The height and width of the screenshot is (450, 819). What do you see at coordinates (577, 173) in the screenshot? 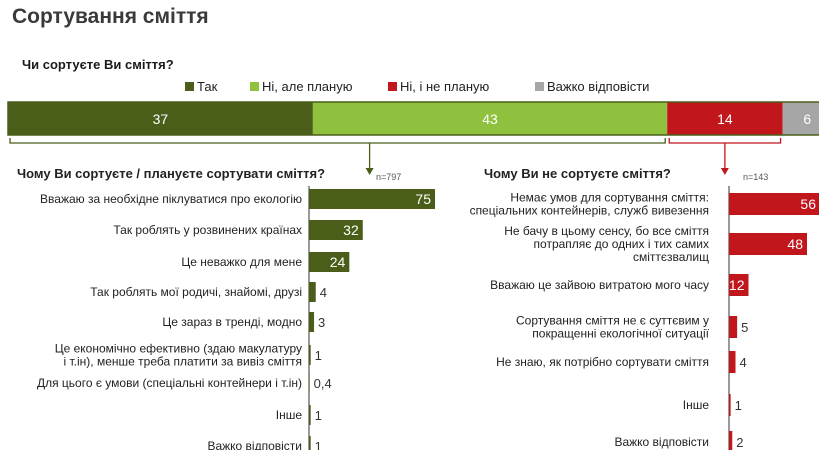
I see `right-question: Чому Ви не сортуєте сміття?` at bounding box center [577, 173].